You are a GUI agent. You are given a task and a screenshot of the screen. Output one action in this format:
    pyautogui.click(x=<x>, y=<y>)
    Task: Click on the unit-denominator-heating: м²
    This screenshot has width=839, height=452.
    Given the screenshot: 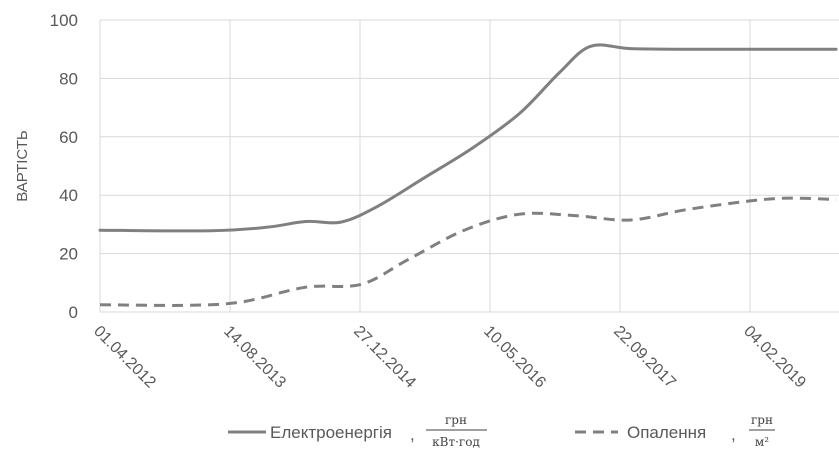 What is the action you would take?
    pyautogui.click(x=762, y=442)
    